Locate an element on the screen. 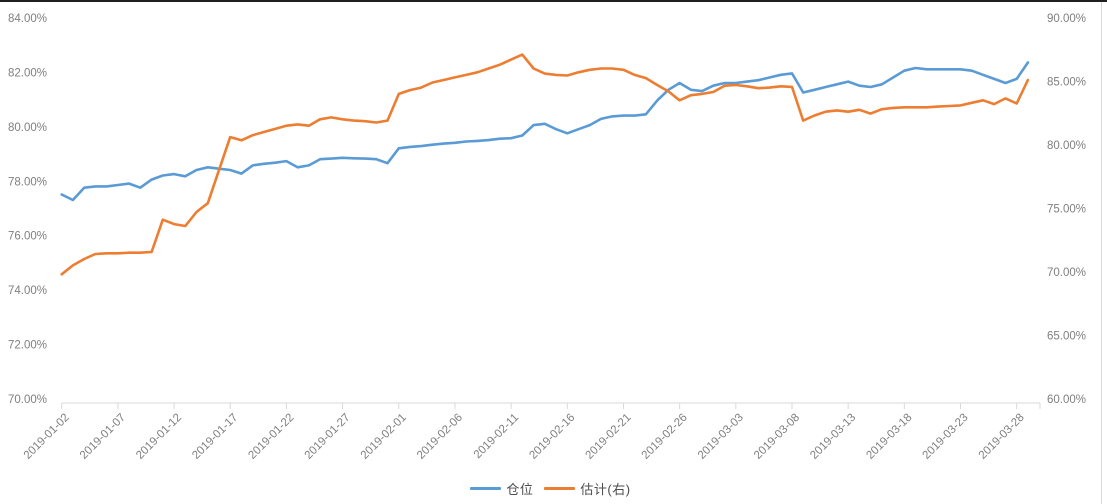  right-axis-label: 70.00% is located at coordinates (1066, 273).